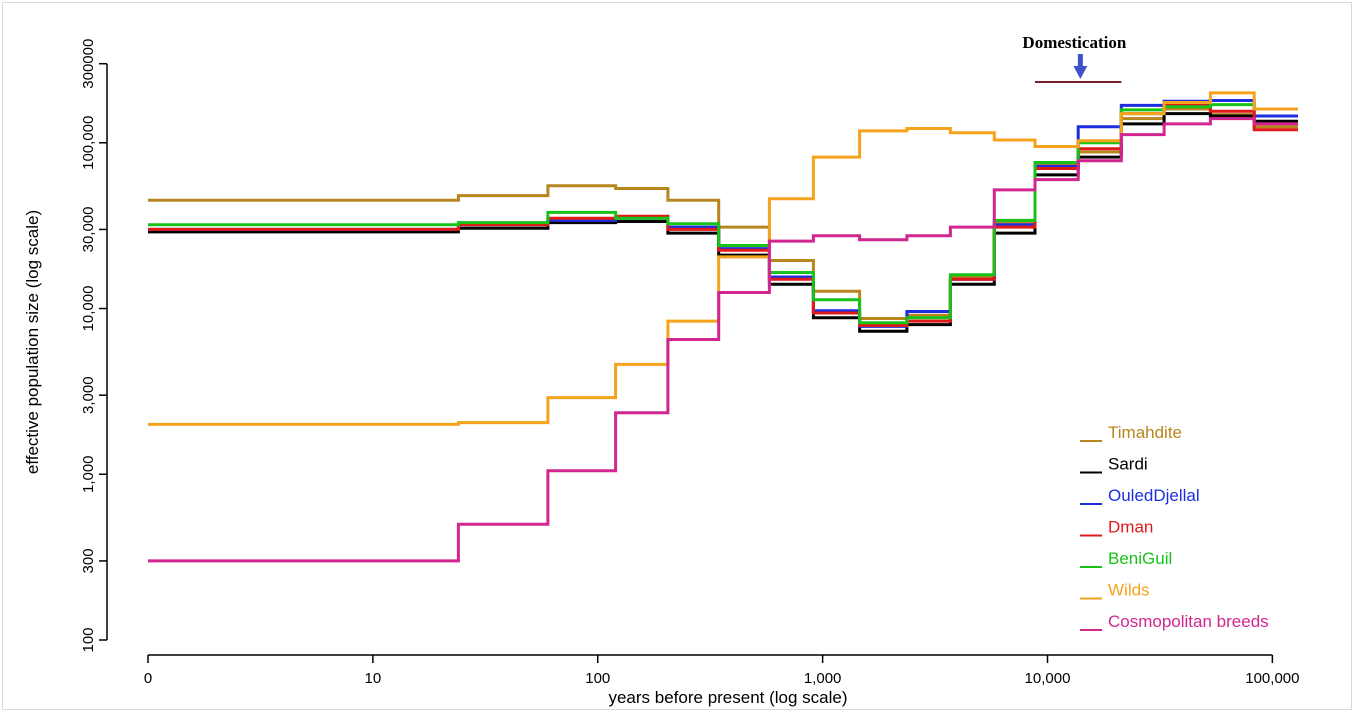  What do you see at coordinates (1272, 678) in the screenshot?
I see `x-tick-label: 100,000` at bounding box center [1272, 678].